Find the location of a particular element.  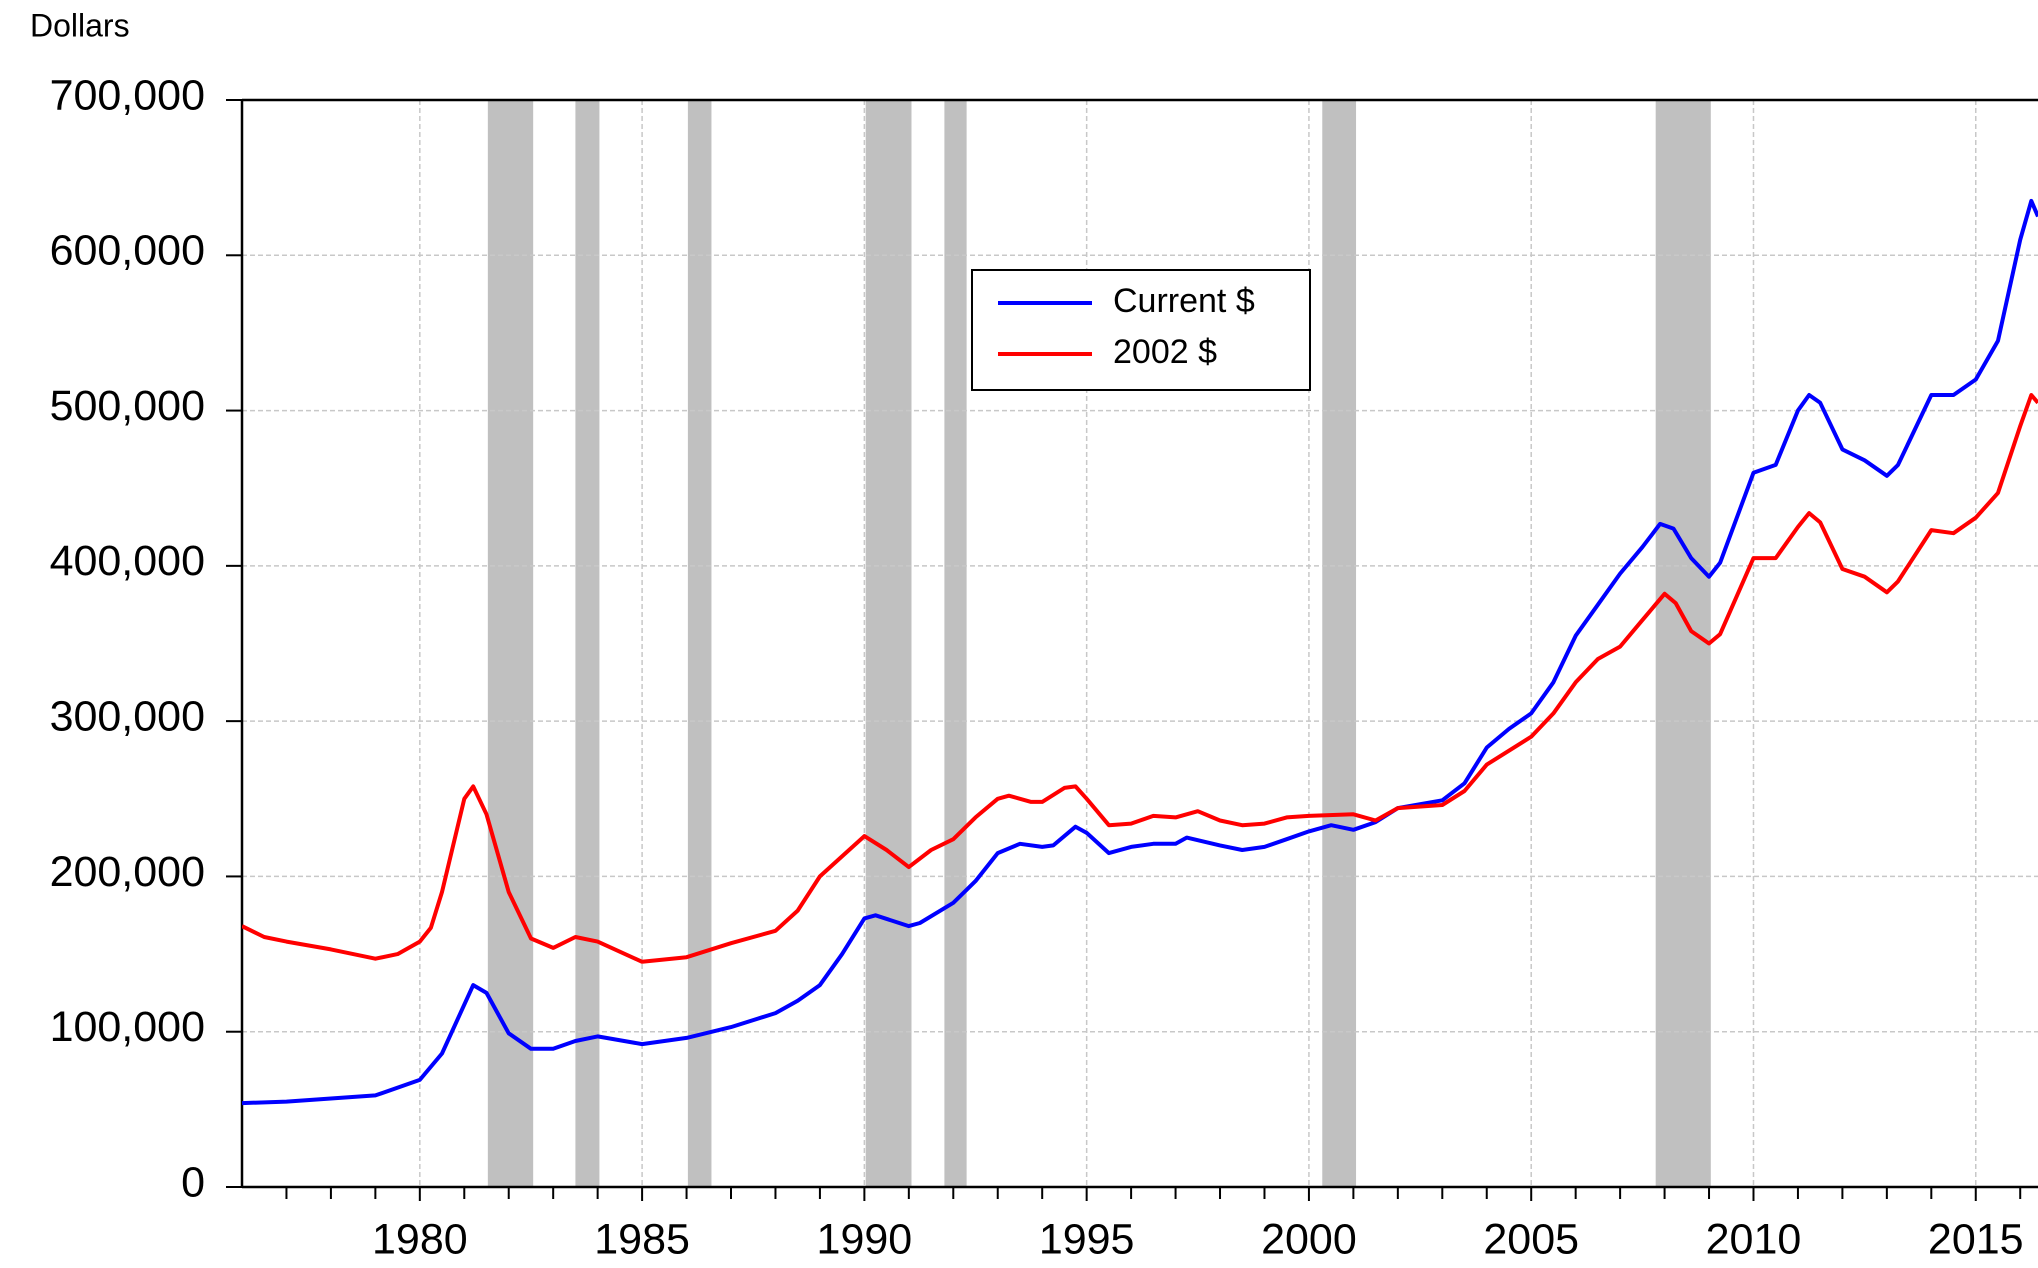

y-tick-label: 300,000 is located at coordinates (127, 717).